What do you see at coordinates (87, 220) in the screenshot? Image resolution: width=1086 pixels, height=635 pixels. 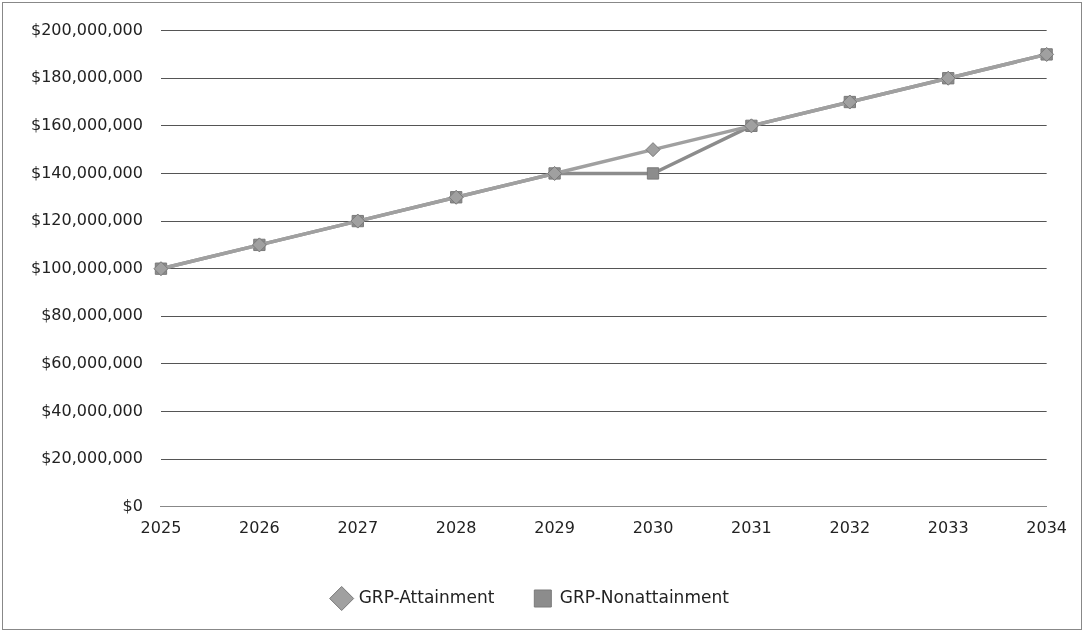 I see `y-tick-label: $120,000,000` at bounding box center [87, 220].